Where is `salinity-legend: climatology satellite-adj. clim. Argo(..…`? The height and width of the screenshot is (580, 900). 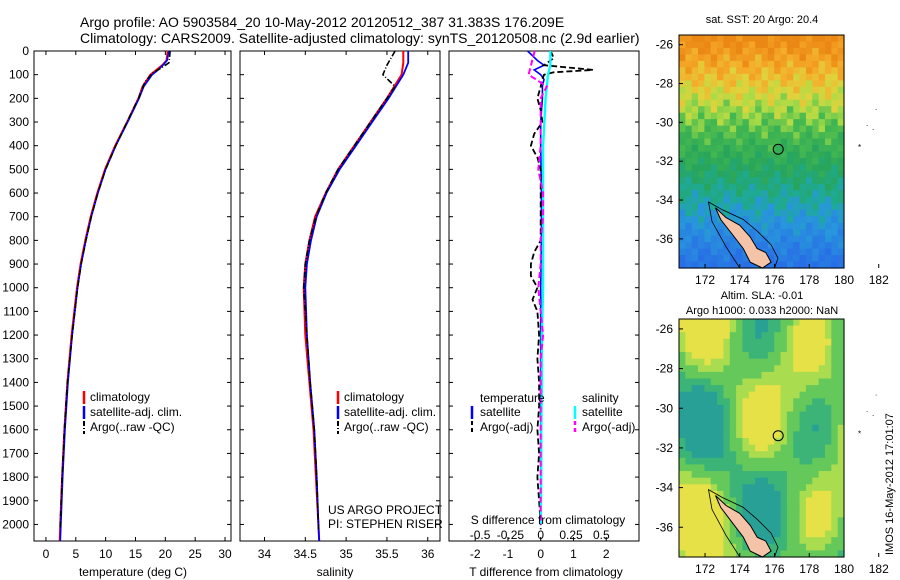 salinity-legend: climatology satellite-adj. clim. Argo(..… is located at coordinates (385, 460).